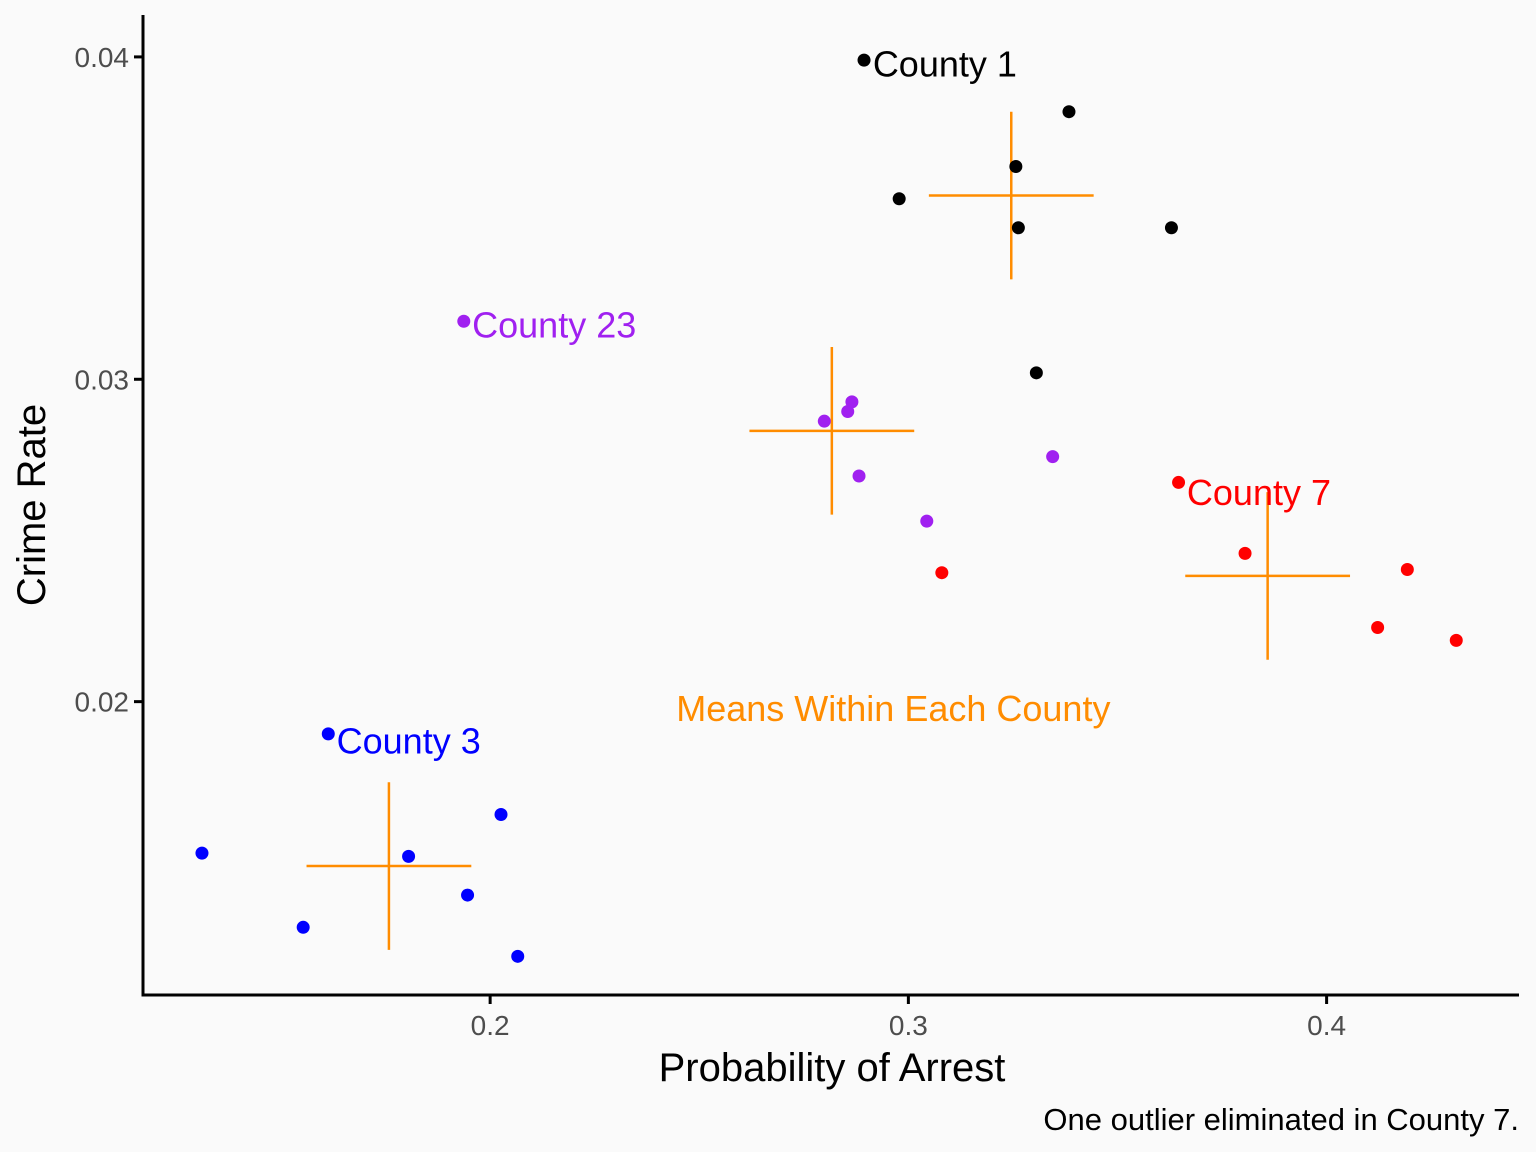 The width and height of the screenshot is (1536, 1152). What do you see at coordinates (102, 702) in the screenshot?
I see `y-tick-label: 0.02` at bounding box center [102, 702].